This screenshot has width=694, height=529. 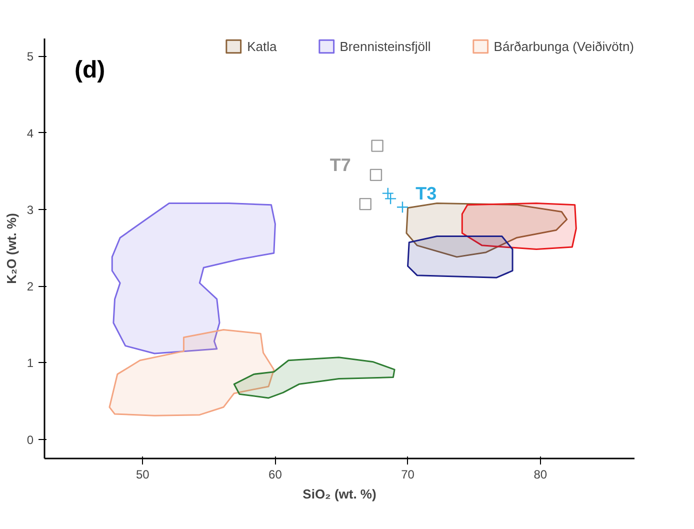 What do you see at coordinates (30, 287) in the screenshot?
I see `y-tick-label: 2` at bounding box center [30, 287].